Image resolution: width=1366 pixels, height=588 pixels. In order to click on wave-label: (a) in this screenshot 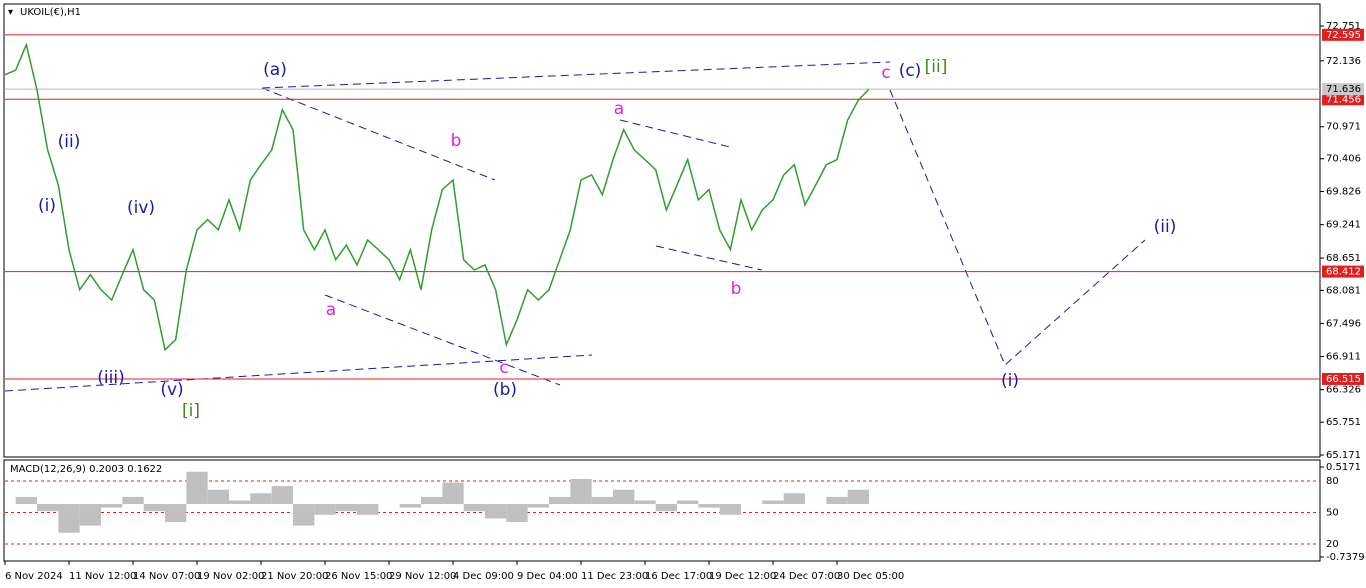, I will do `click(275, 70)`.